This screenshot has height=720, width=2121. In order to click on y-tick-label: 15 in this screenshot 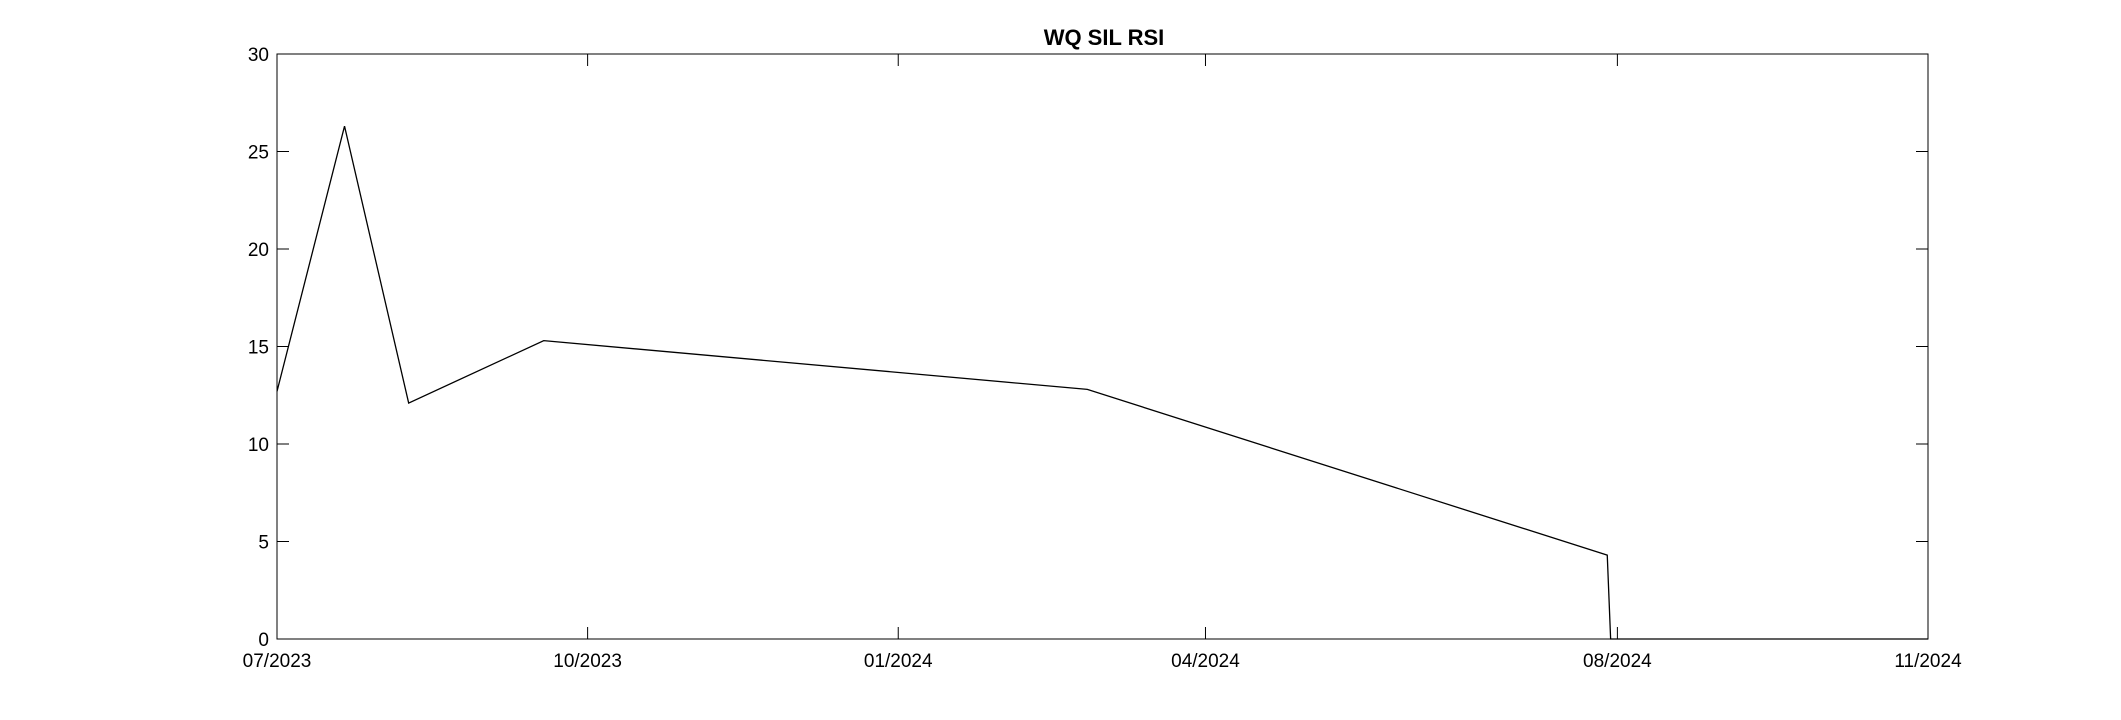, I will do `click(258, 348)`.